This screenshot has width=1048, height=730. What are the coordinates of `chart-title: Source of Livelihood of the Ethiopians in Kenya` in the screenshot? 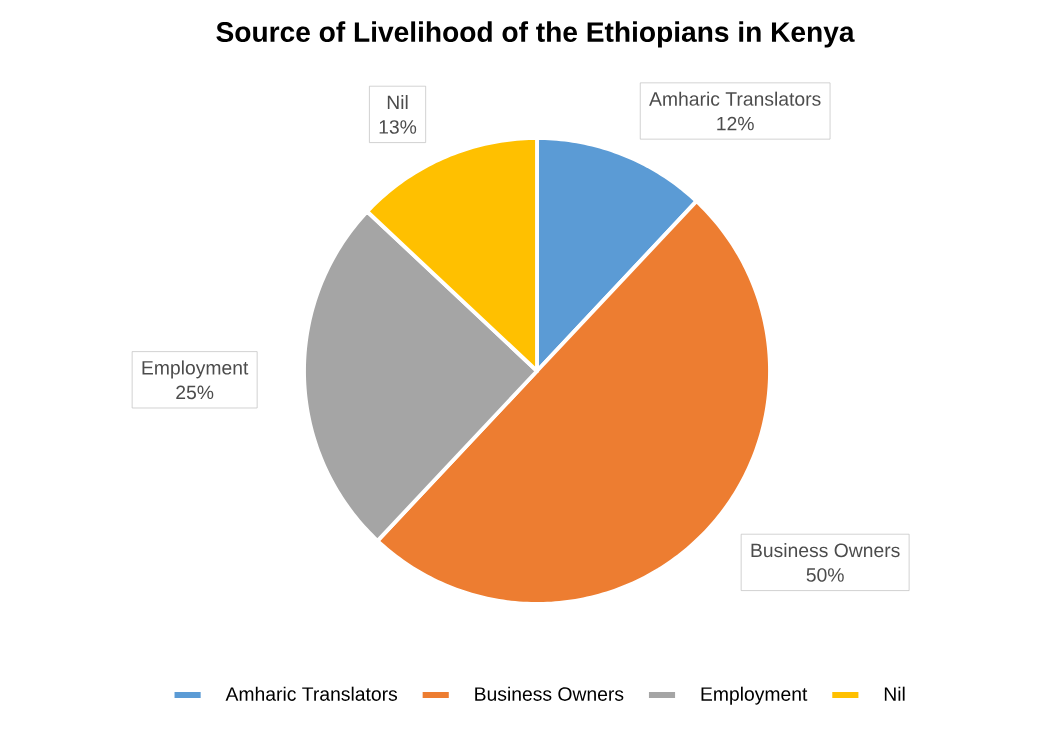 It's located at (535, 34).